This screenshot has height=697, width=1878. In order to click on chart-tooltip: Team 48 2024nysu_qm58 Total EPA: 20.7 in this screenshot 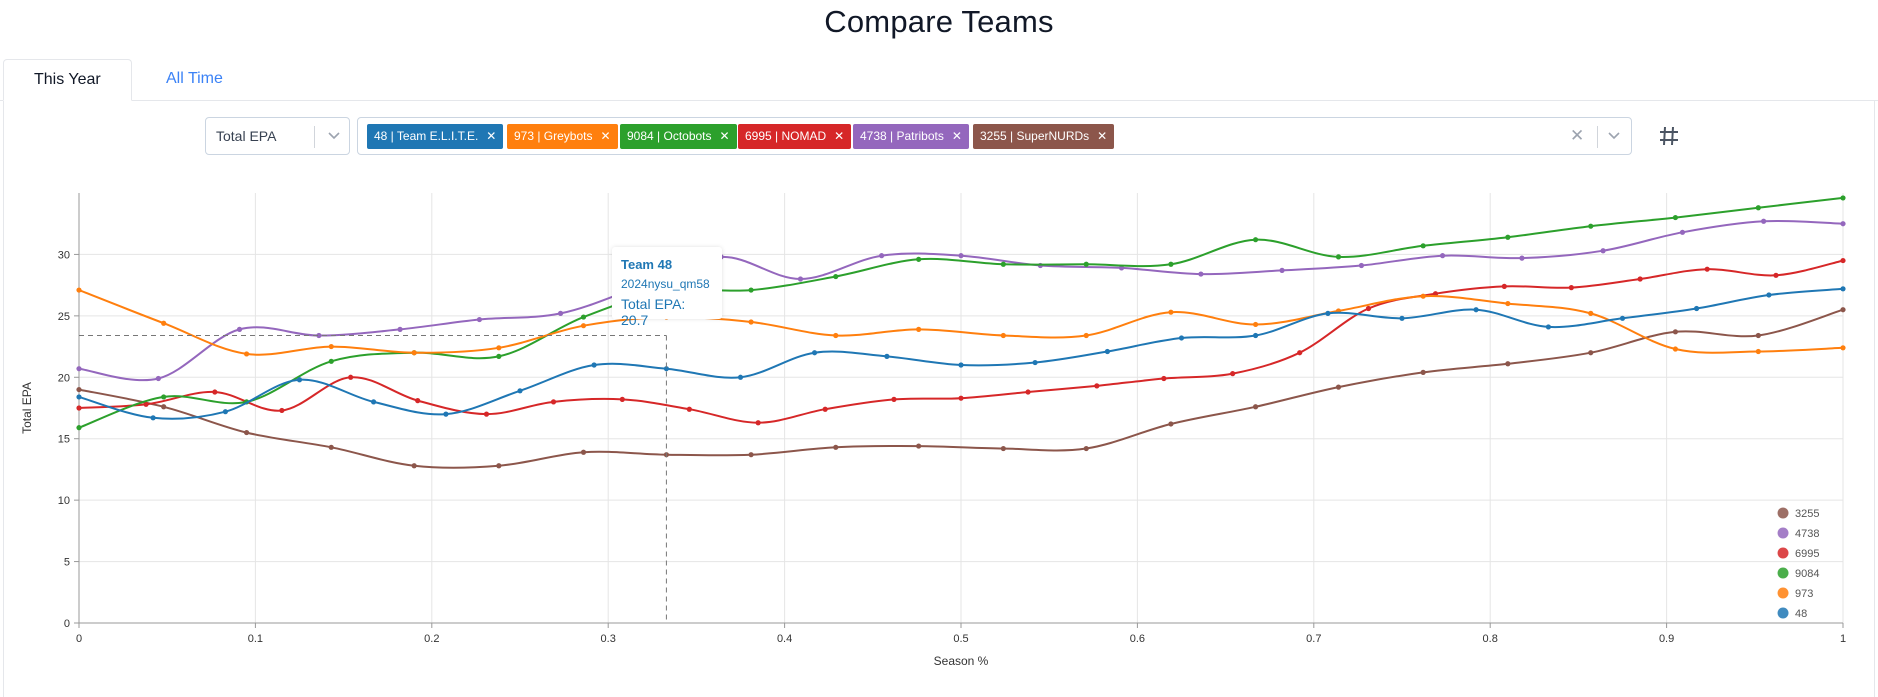, I will do `click(667, 287)`.